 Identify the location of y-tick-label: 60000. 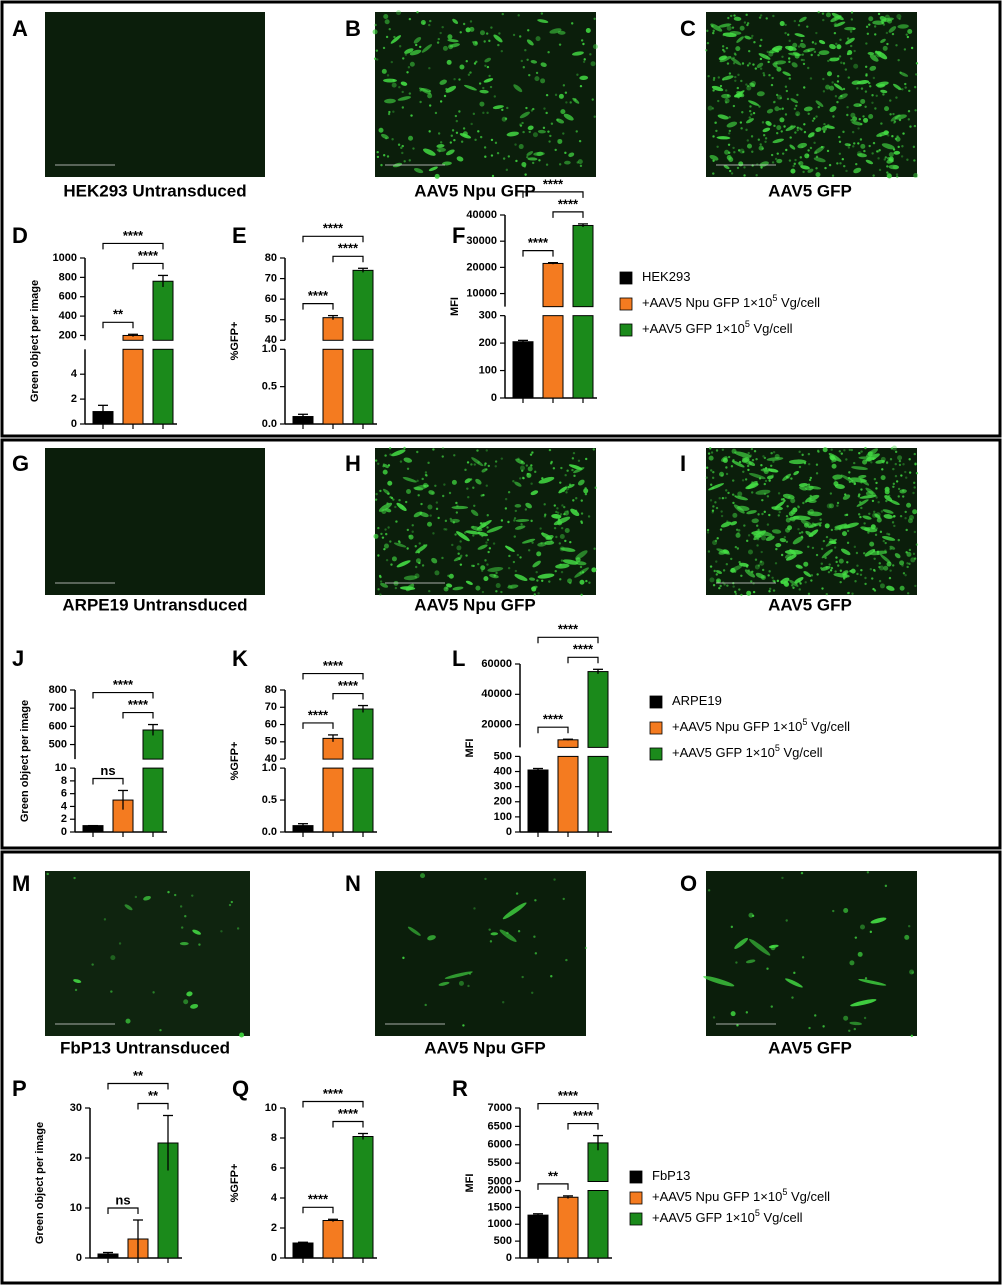
(496, 664).